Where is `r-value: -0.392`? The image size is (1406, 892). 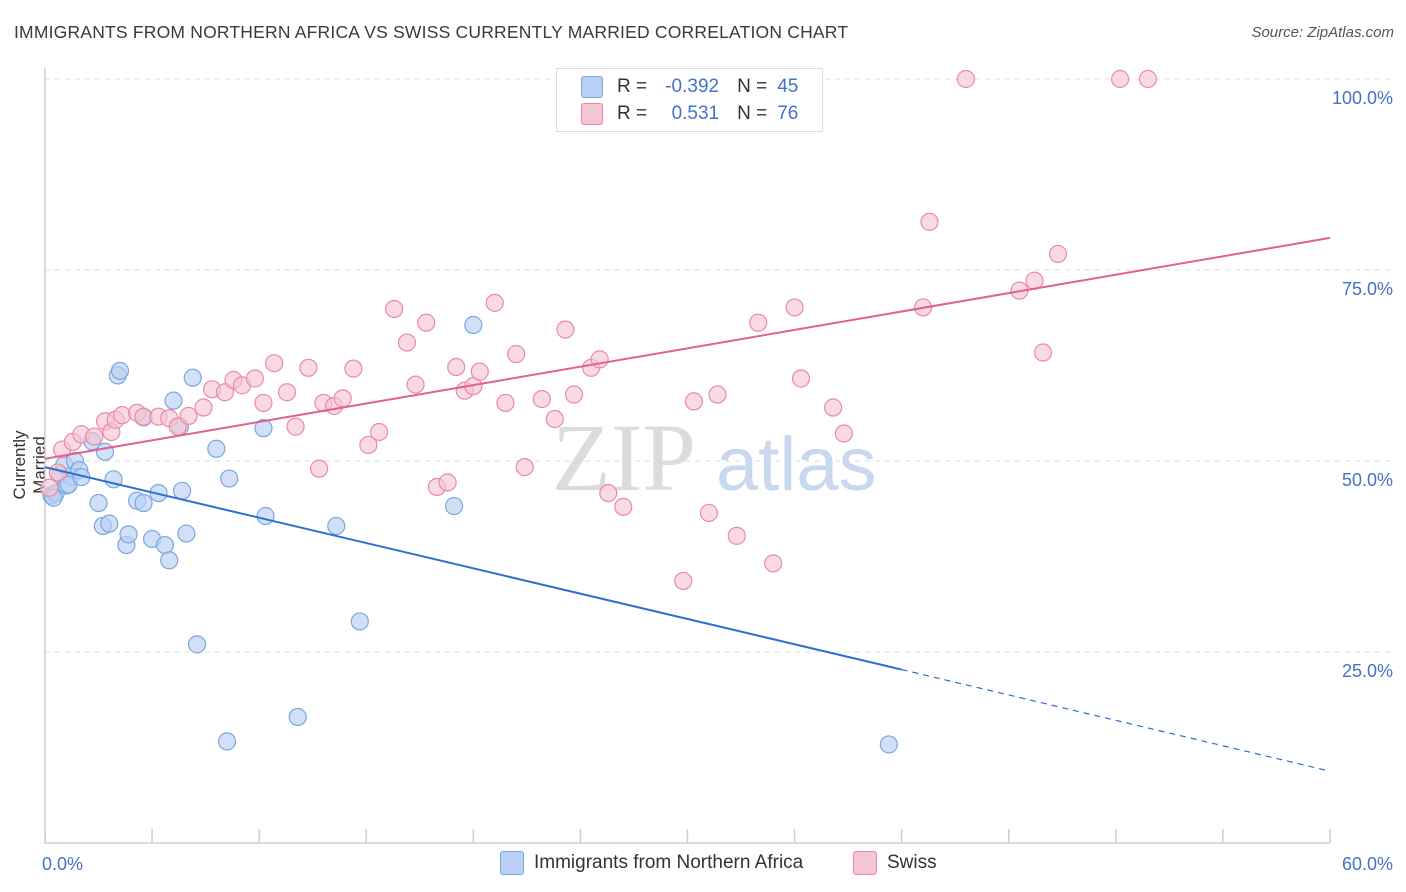 r-value: -0.392 is located at coordinates (692, 86).